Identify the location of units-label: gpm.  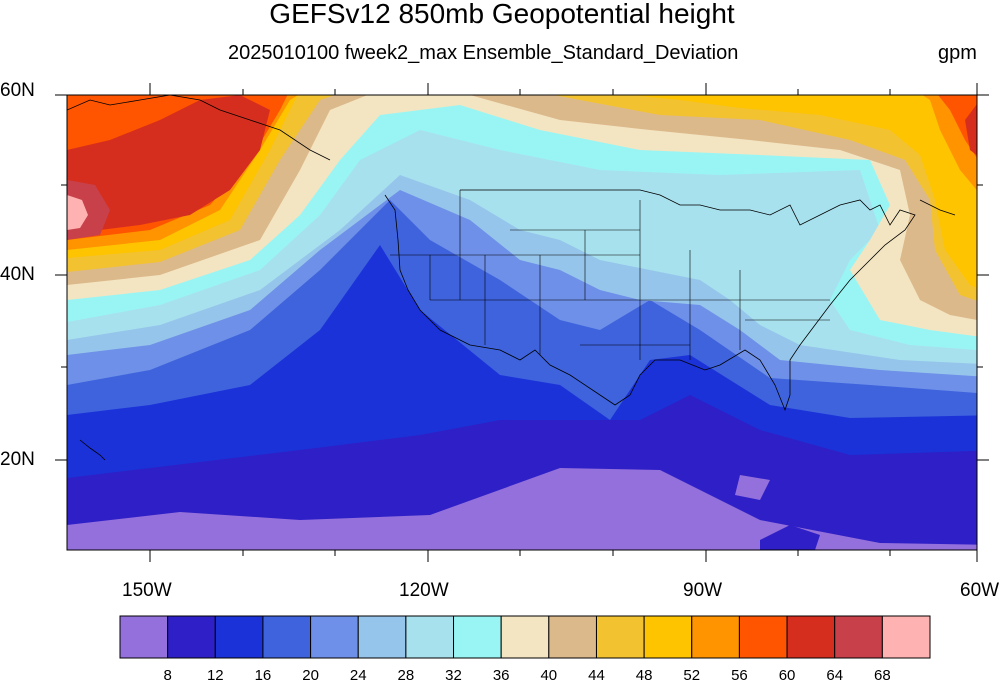
(957, 53).